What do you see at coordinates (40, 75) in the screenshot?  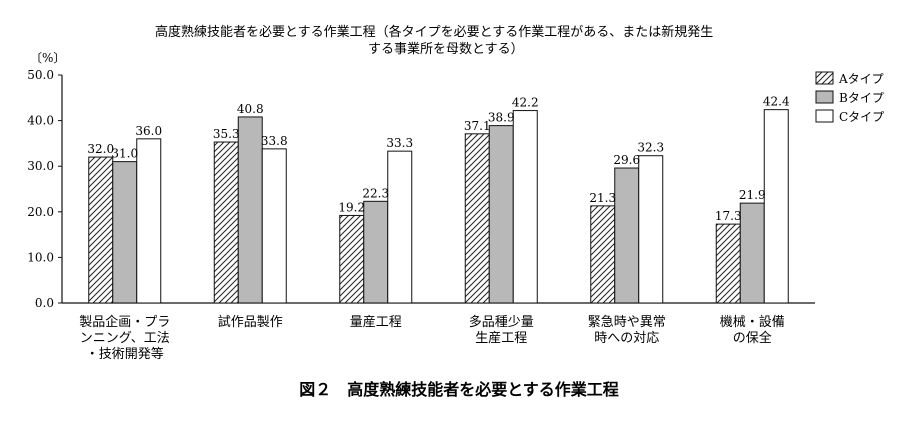 I see `y-tick-label: 50.0` at bounding box center [40, 75].